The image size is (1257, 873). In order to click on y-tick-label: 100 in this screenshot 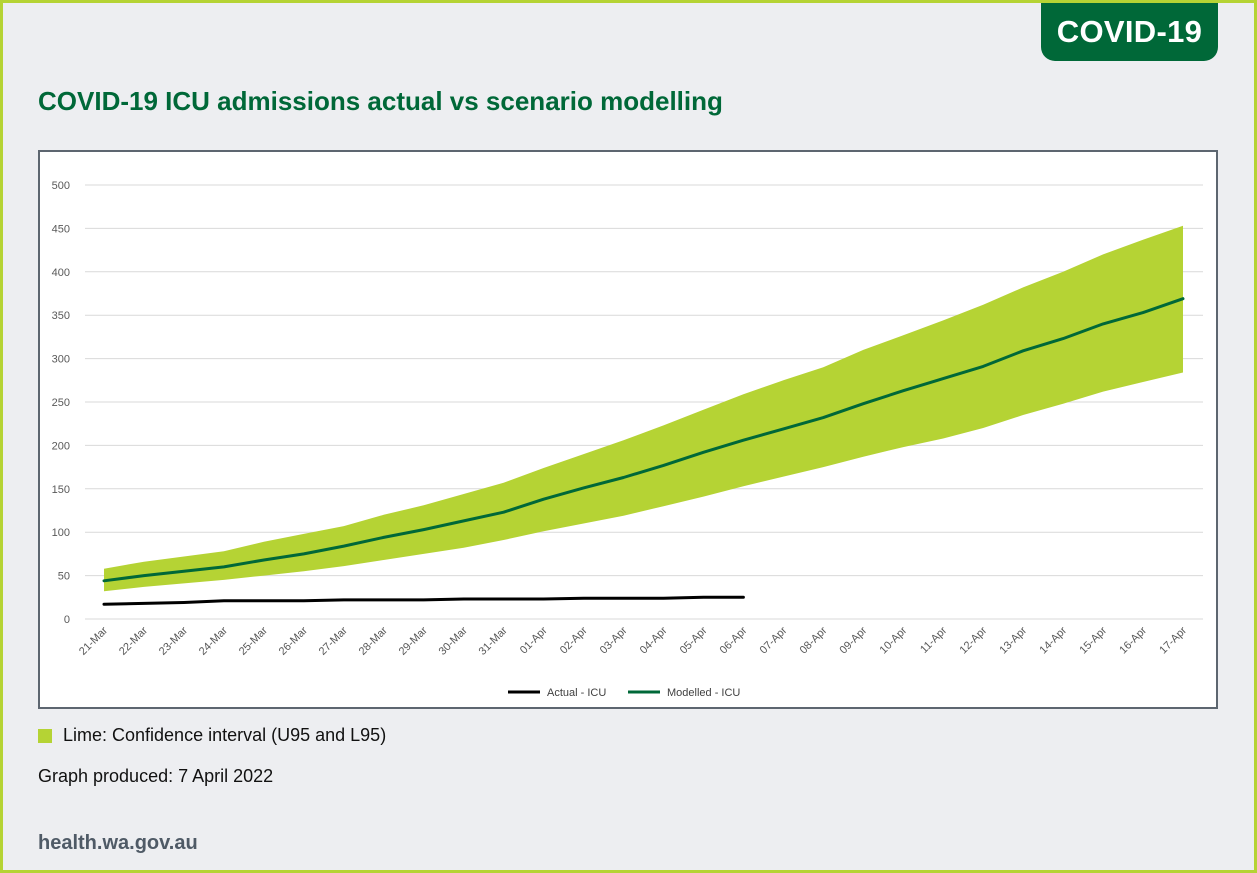, I will do `click(61, 533)`.